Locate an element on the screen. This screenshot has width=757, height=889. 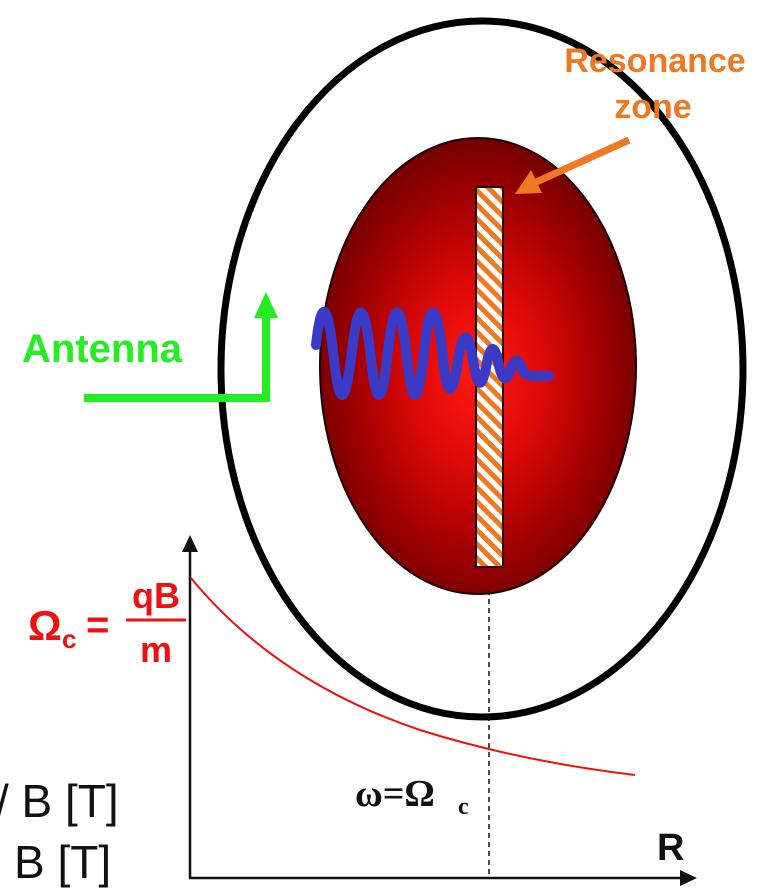
antenna-label: Antenna is located at coordinates (102, 349).